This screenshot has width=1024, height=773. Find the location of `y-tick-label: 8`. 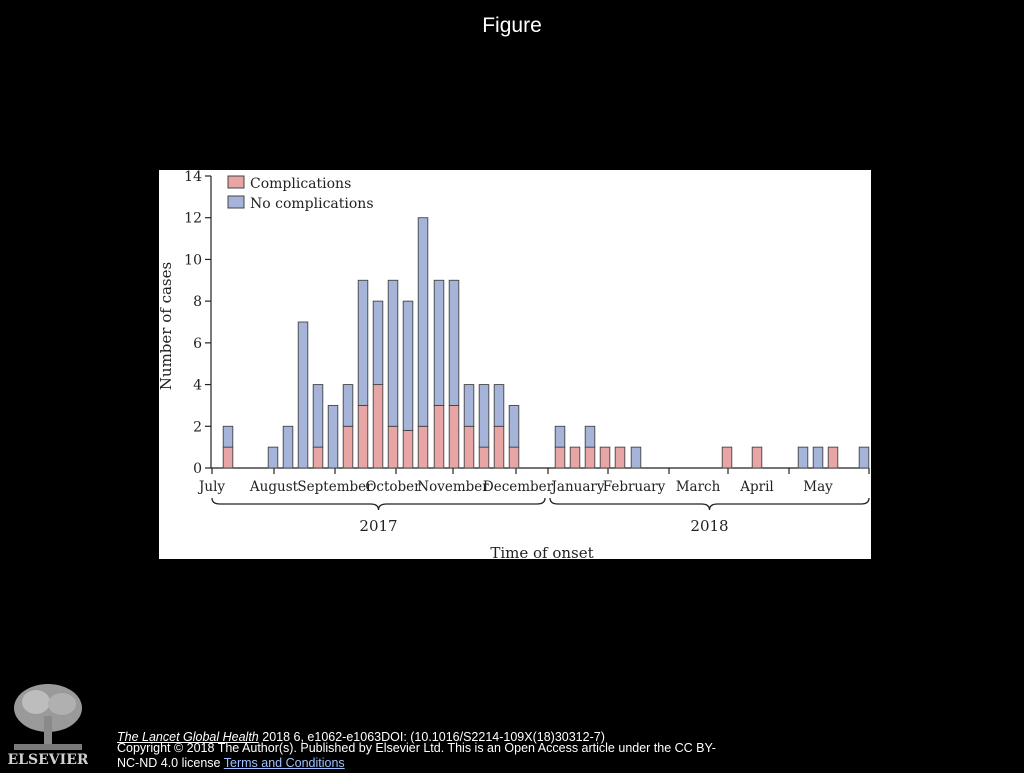

y-tick-label: 8 is located at coordinates (197, 302).